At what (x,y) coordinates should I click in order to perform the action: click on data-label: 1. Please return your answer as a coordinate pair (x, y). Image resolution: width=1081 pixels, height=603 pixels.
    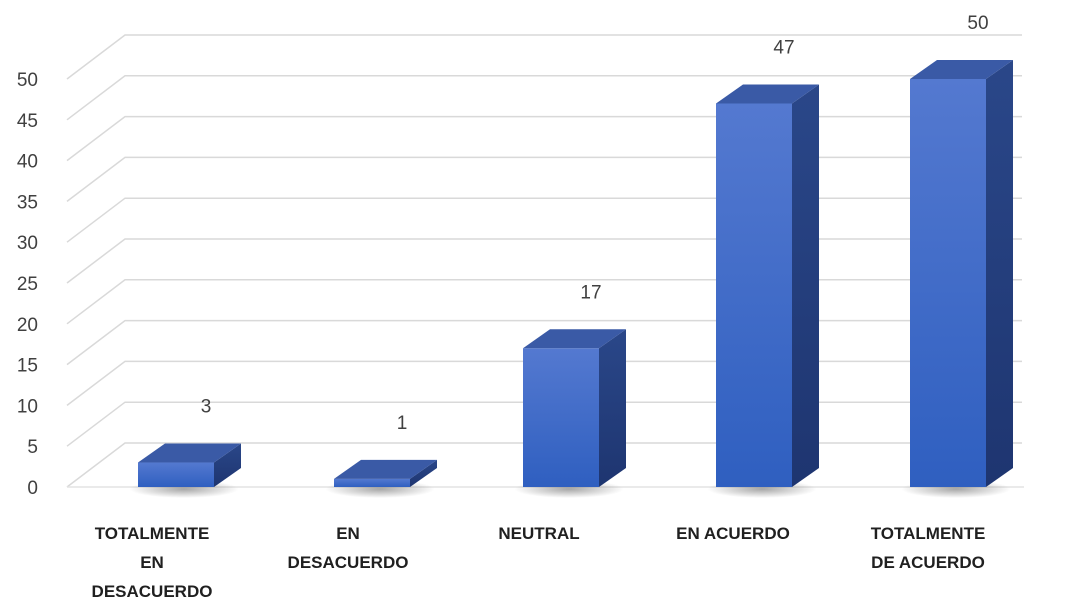
    Looking at the image, I should click on (402, 423).